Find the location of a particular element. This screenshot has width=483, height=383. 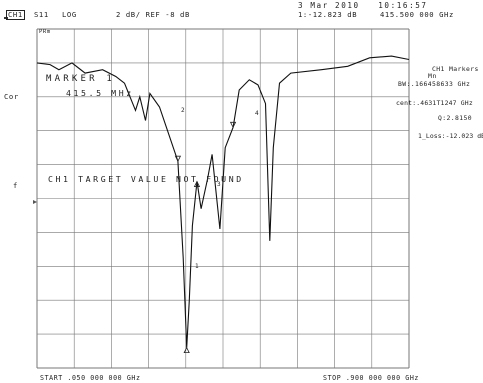

marker-label-1: 1 is located at coordinates (197, 266).